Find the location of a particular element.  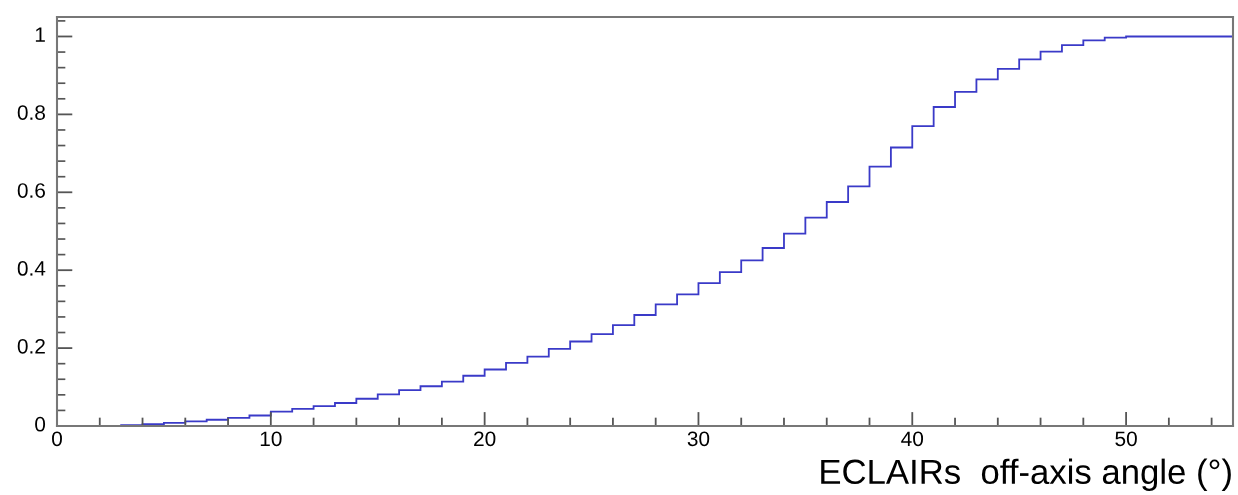

x-tick-label: 10 is located at coordinates (271, 439).